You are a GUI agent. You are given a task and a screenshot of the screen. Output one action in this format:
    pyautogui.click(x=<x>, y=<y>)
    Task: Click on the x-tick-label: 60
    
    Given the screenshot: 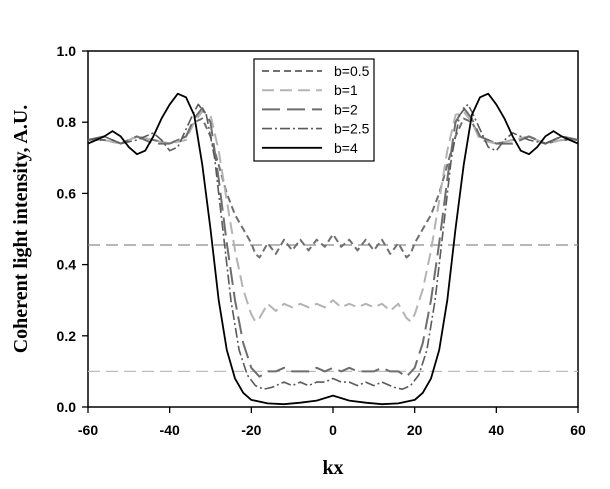 What is the action you would take?
    pyautogui.click(x=578, y=430)
    